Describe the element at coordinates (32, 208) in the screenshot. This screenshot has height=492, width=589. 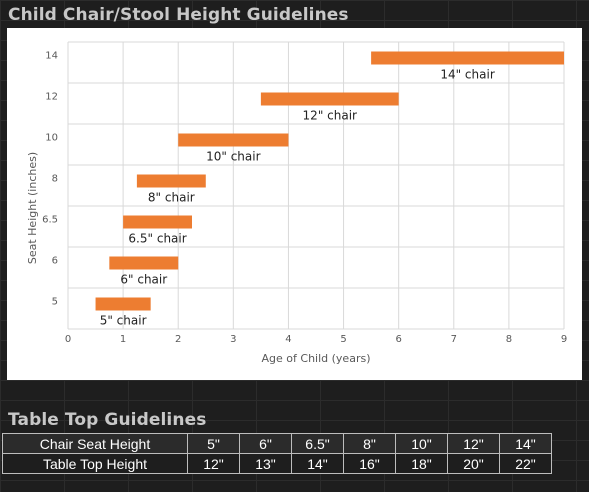
I see `y-axis-title: Seat Height (inches)` at that location.